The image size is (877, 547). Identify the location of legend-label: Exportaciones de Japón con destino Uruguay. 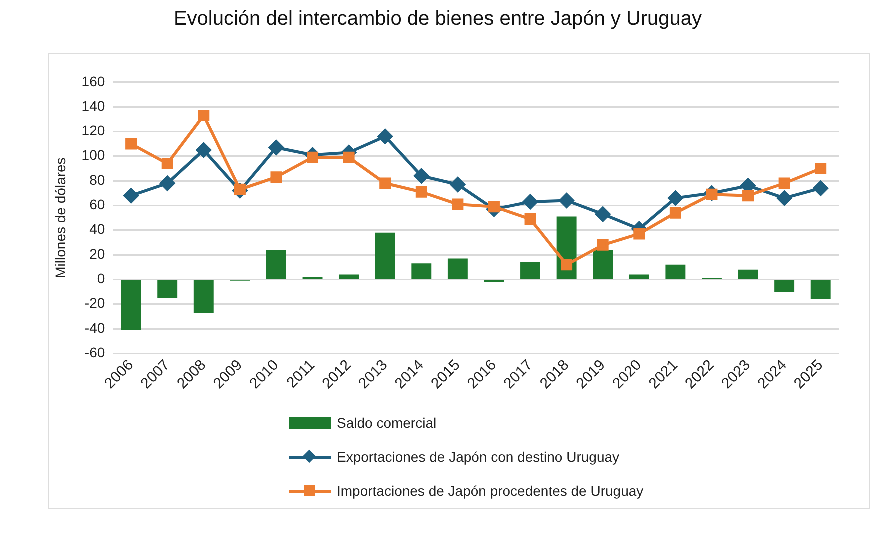
(478, 457).